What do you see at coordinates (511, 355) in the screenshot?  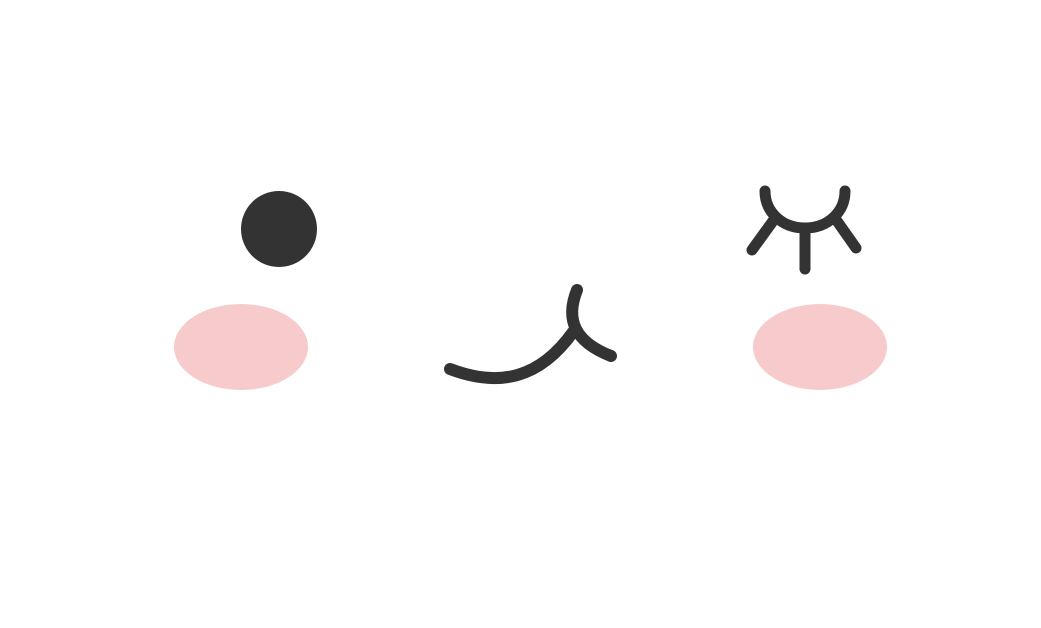 I see `mouth-curve` at bounding box center [511, 355].